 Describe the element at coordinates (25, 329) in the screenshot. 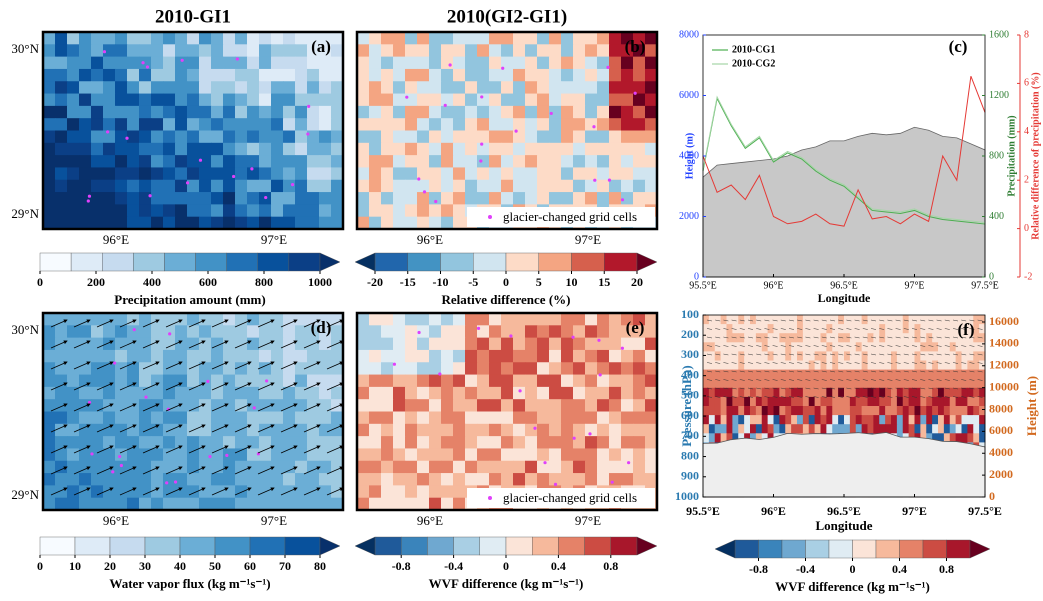

I see `lat-tick-label: 30°N` at that location.